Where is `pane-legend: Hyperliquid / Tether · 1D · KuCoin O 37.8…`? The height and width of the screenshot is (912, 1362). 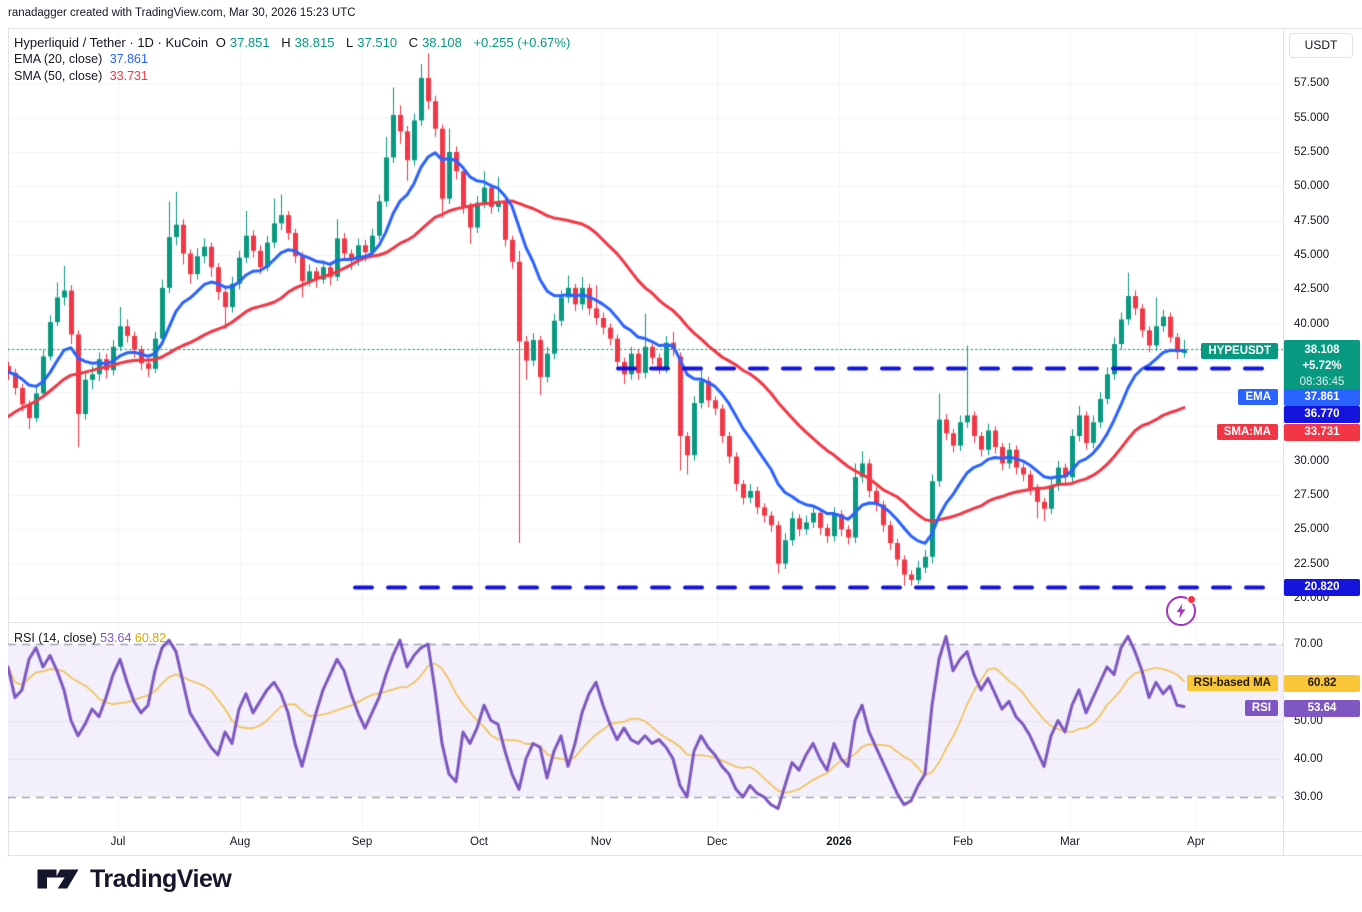
pane-legend: Hyperliquid / Tether · 1D · KuCoin O 37.8… is located at coordinates (294, 59).